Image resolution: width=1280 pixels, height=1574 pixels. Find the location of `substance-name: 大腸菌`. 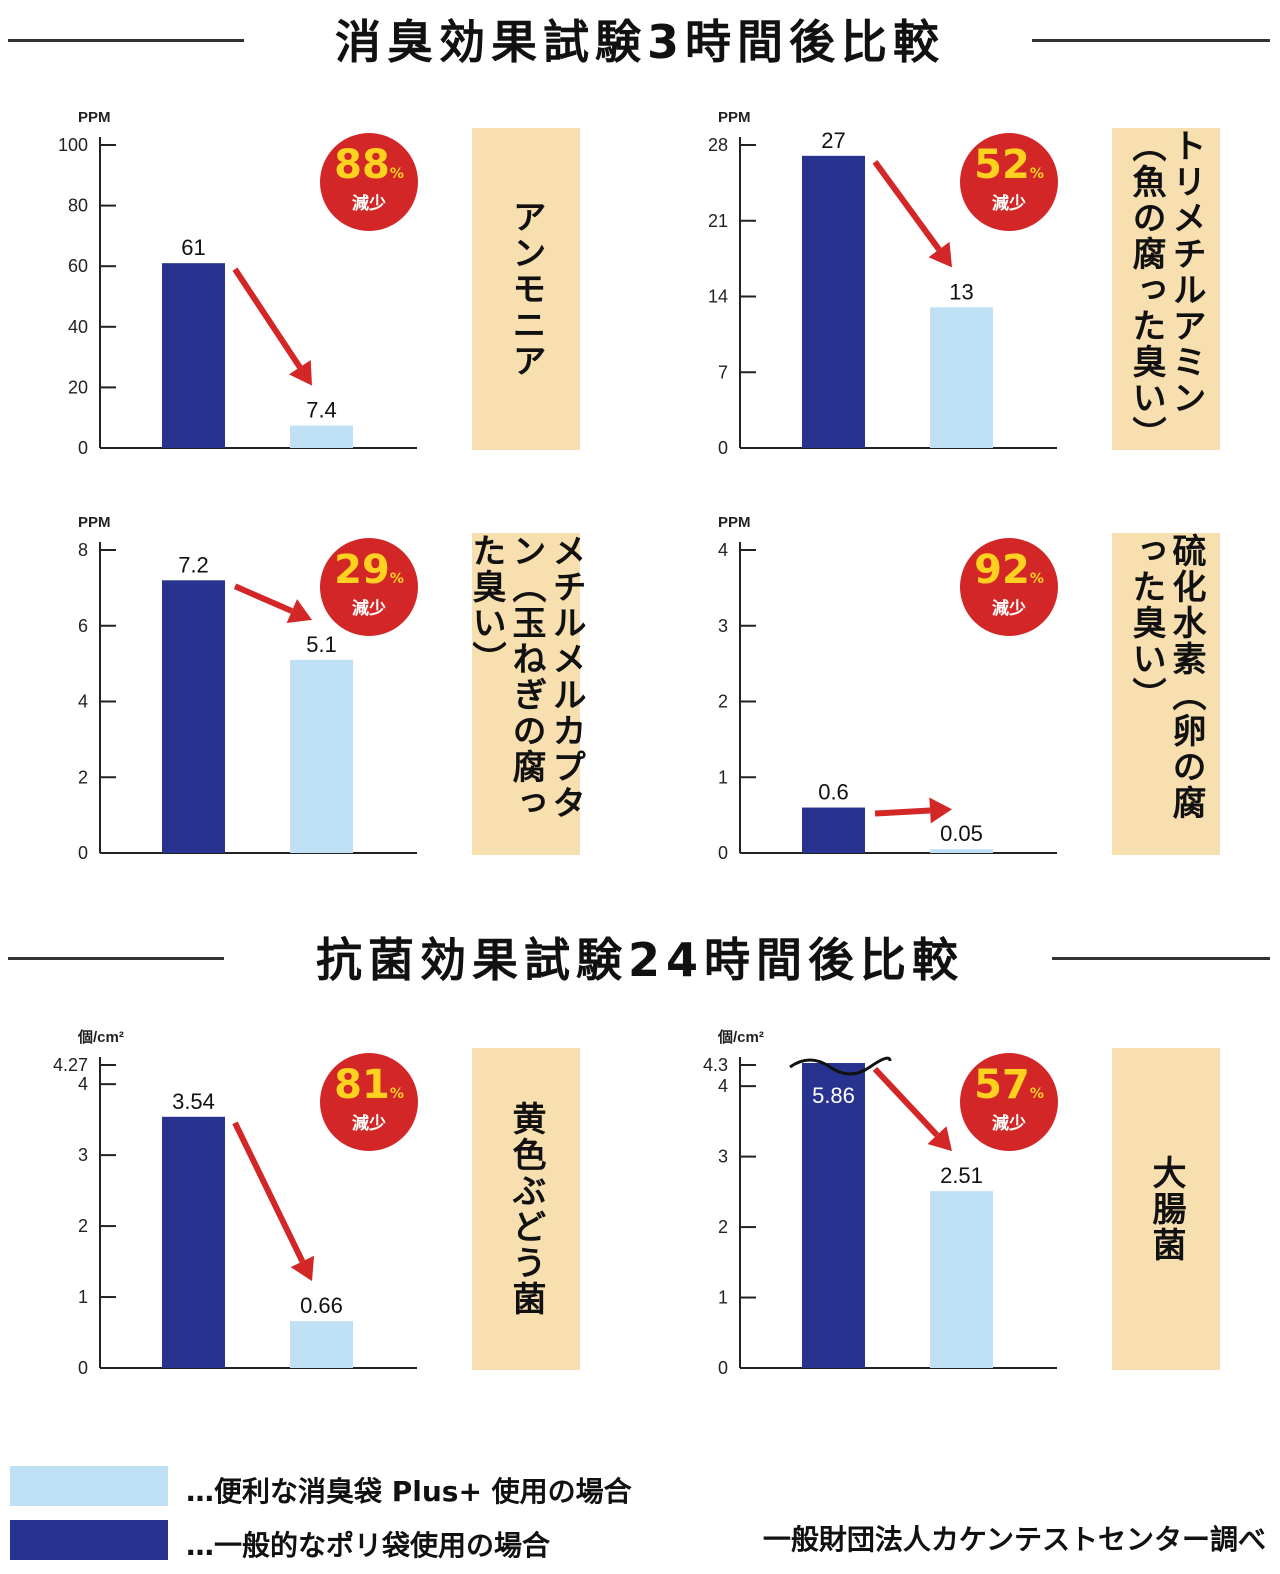

substance-name: 大腸菌 is located at coordinates (1166, 1209).